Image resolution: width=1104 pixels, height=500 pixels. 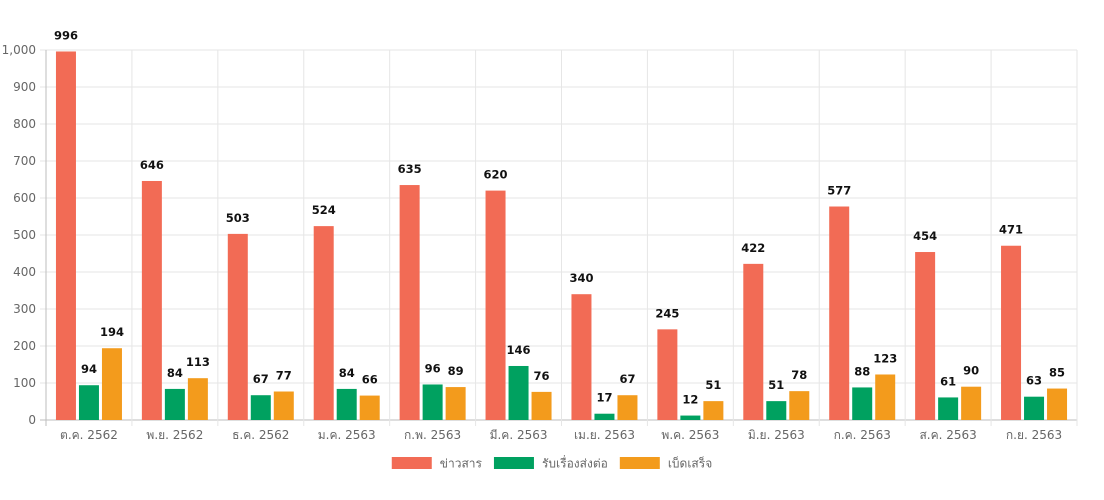 What do you see at coordinates (32, 420) in the screenshot?
I see `y-tick-label: 0` at bounding box center [32, 420].